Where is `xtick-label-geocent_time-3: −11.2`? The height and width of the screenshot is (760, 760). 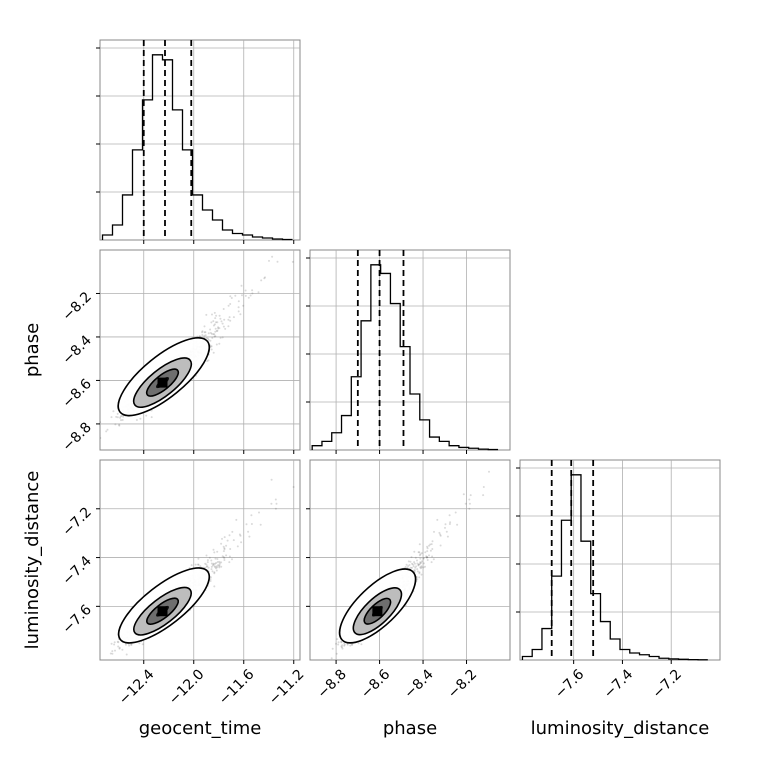
xtick-label-geocent_time-3: −11.2 is located at coordinates (287, 687).